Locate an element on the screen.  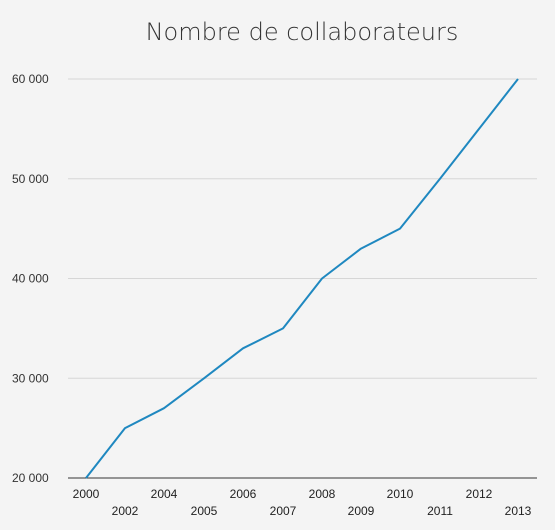
x-tick-label: 2002 is located at coordinates (125, 511).